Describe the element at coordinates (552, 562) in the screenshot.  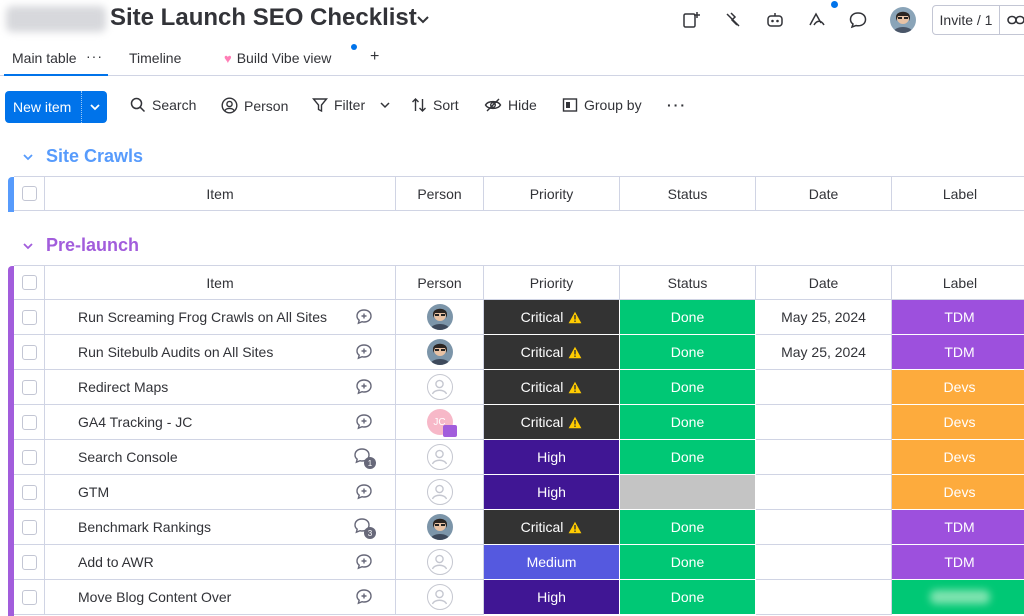
I see `priority-cell: Medium` at that location.